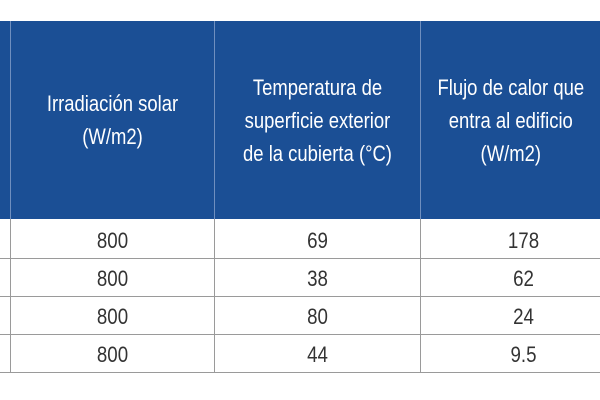 The height and width of the screenshot is (400, 600). I want to click on cell-temperatura: 44, so click(317, 354).